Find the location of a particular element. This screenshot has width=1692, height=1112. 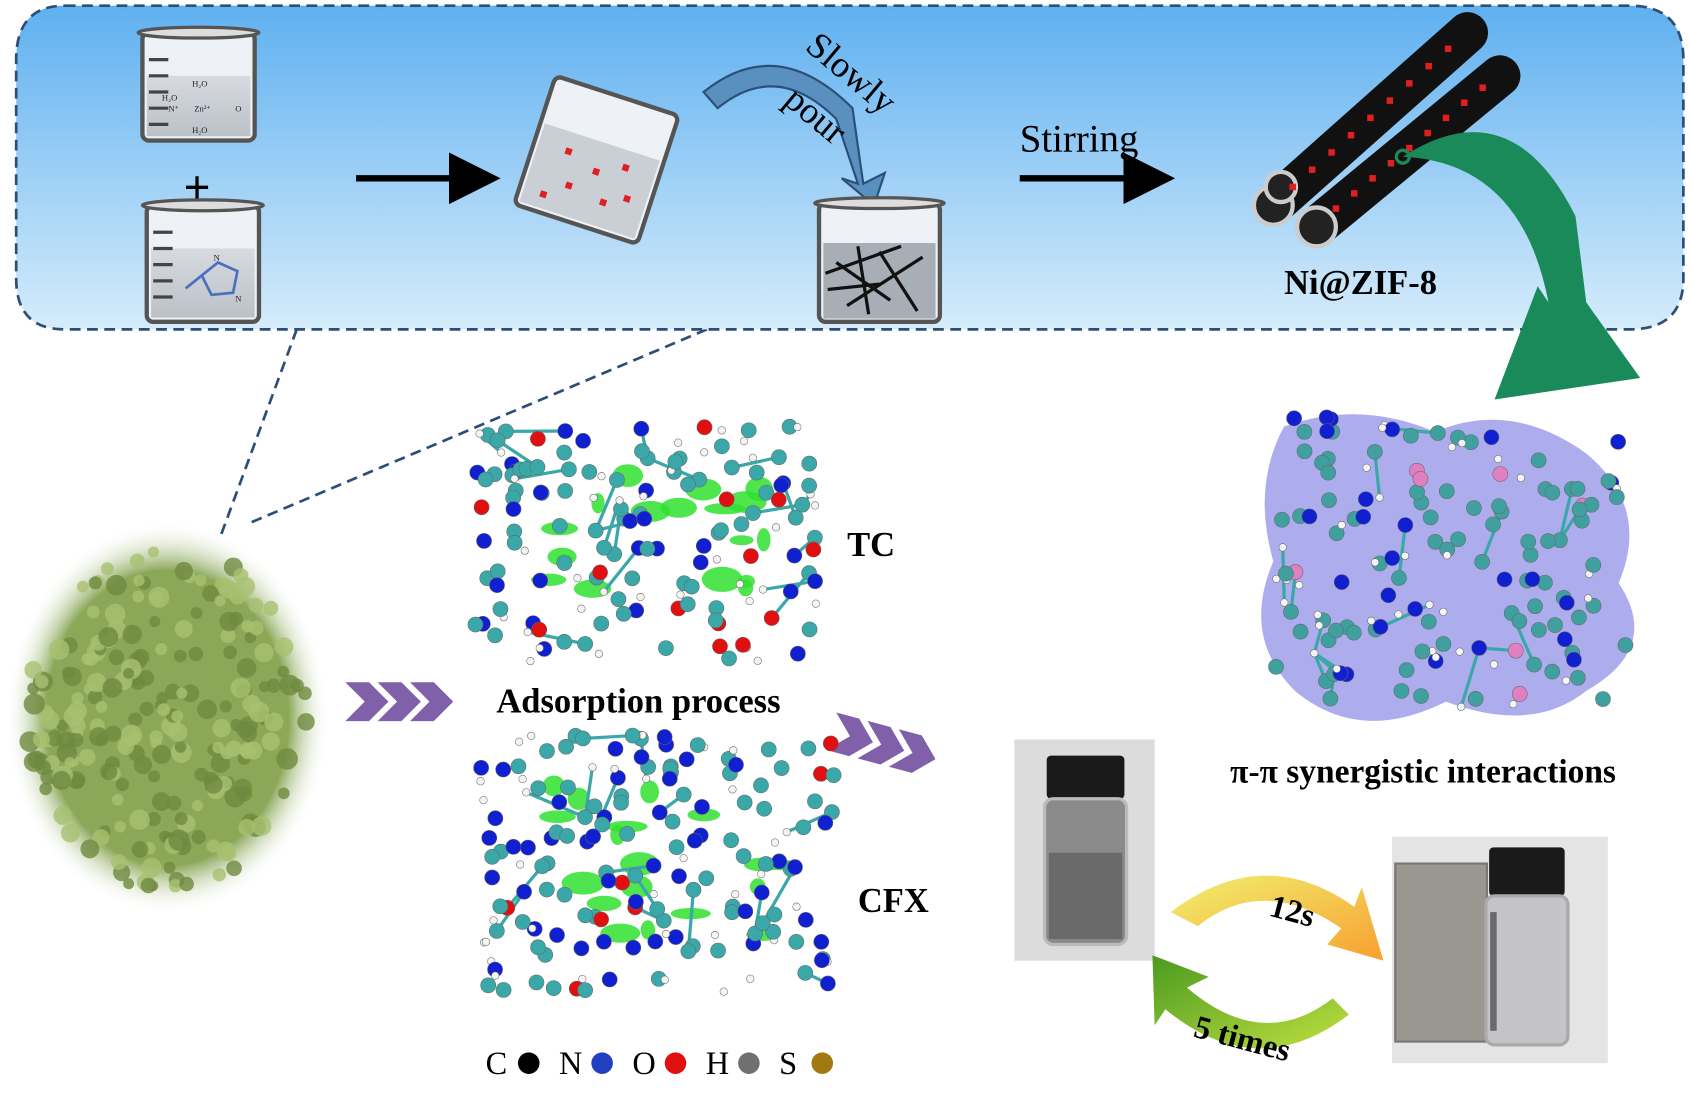

chevron is located at coordinates (881, 742).